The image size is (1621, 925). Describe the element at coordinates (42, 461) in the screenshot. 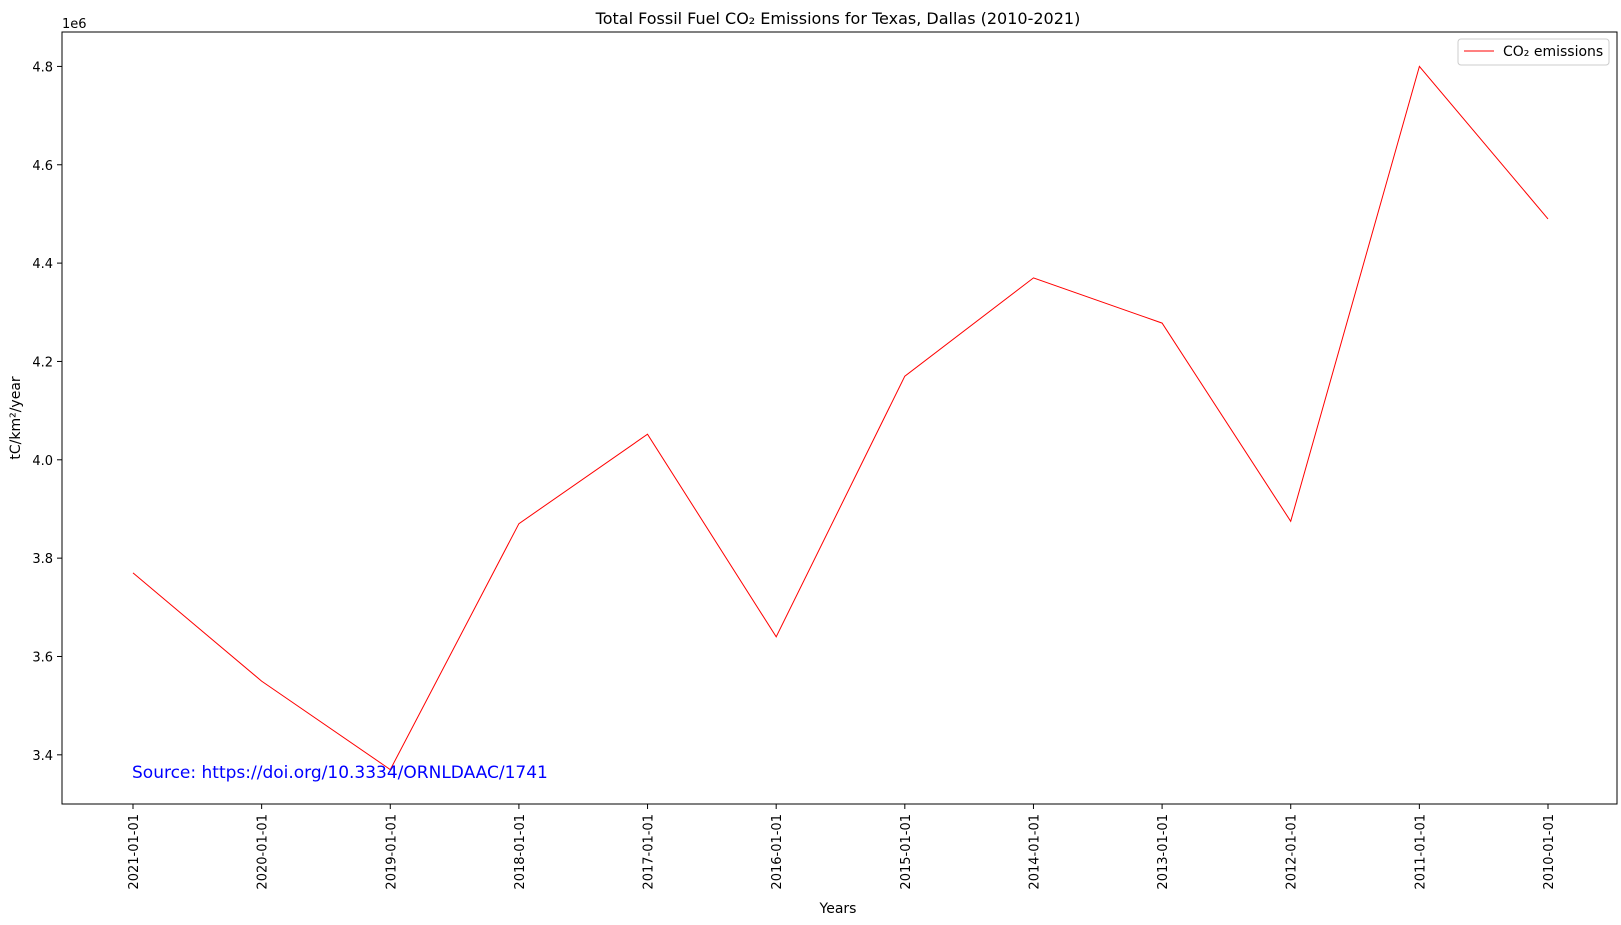

I see `y-tick-label: 4.0` at that location.